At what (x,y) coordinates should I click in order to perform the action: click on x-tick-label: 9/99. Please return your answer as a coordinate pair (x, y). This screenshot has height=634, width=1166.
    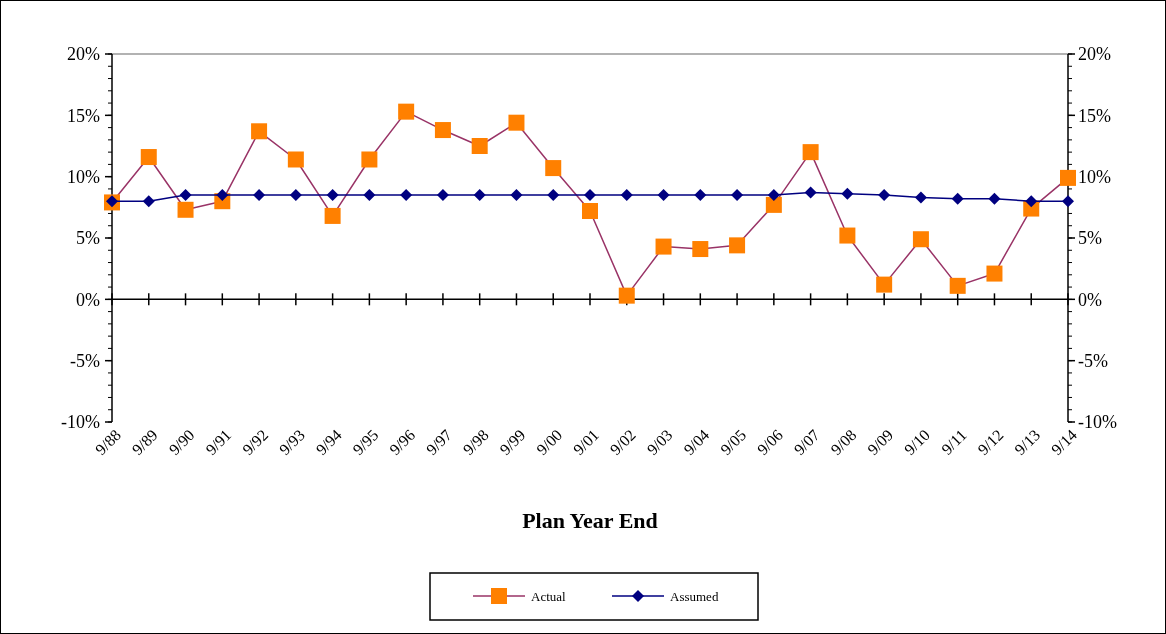
    Looking at the image, I should click on (512, 442).